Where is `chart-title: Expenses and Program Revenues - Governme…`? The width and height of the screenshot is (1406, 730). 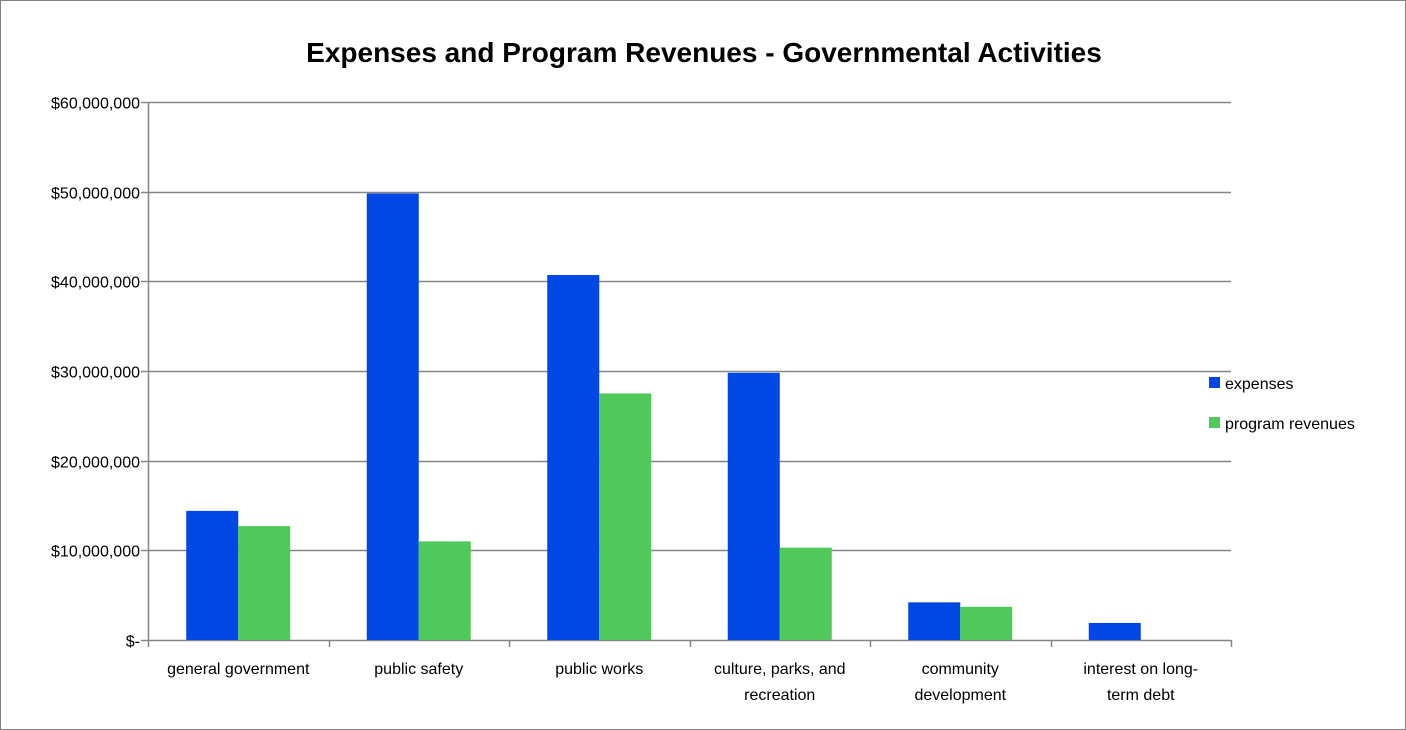
chart-title: Expenses and Program Revenues - Governme… is located at coordinates (704, 52).